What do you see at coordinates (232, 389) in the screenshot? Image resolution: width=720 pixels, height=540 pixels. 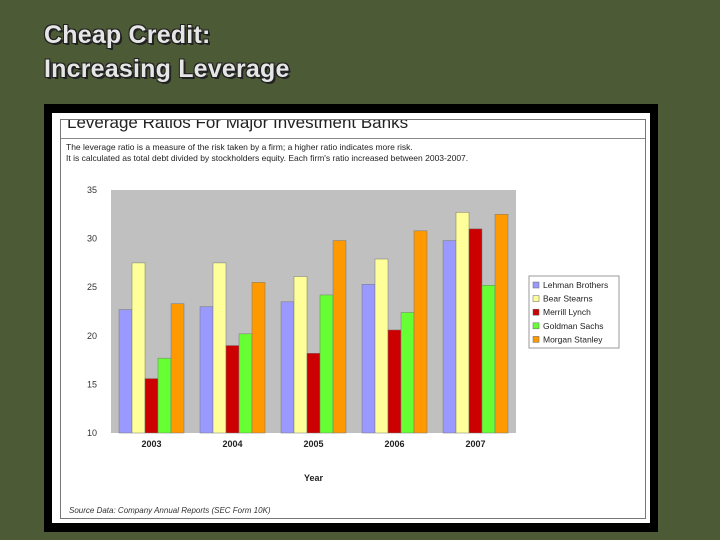 I see `bar-merrill-lynch-2004` at bounding box center [232, 389].